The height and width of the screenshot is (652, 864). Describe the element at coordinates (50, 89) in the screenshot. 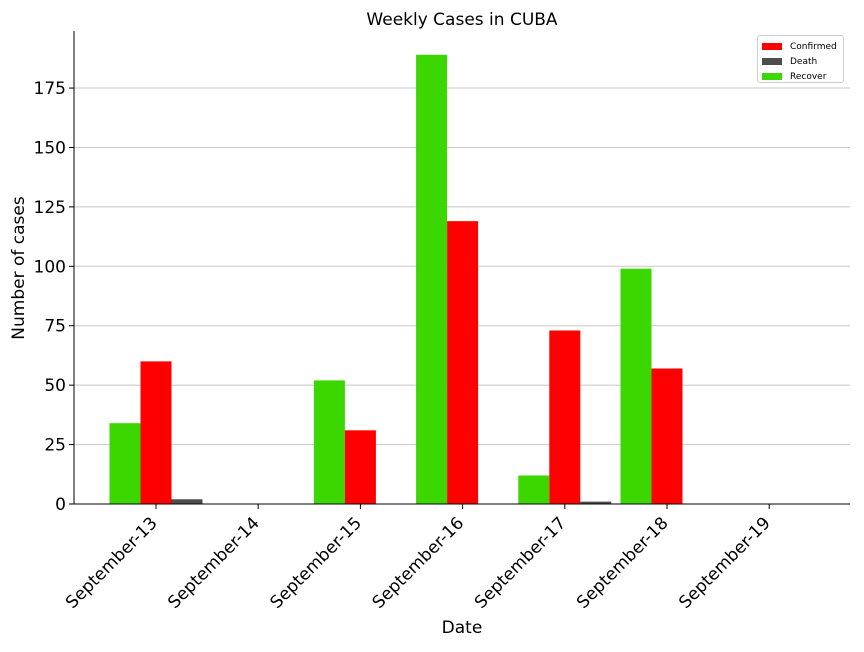

I see `y-tick-label: 175` at that location.